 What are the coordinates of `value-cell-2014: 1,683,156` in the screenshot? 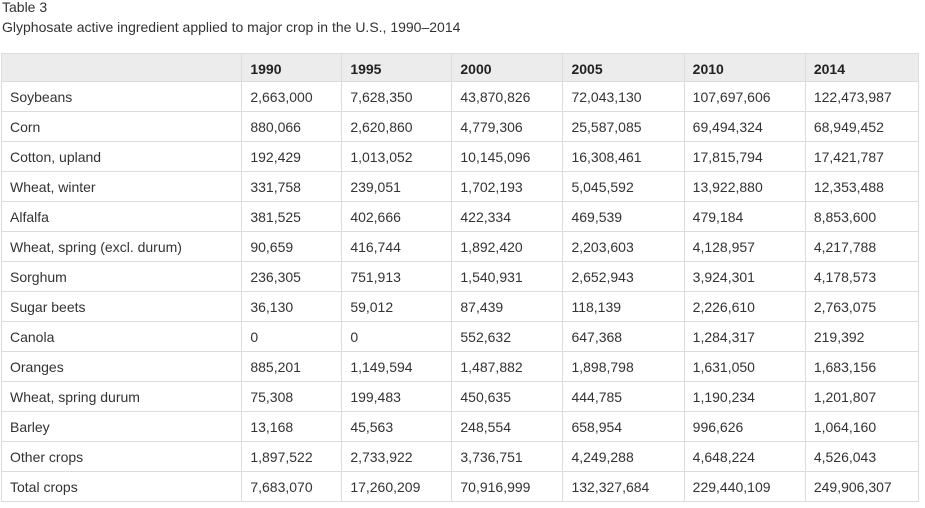 It's located at (862, 366).